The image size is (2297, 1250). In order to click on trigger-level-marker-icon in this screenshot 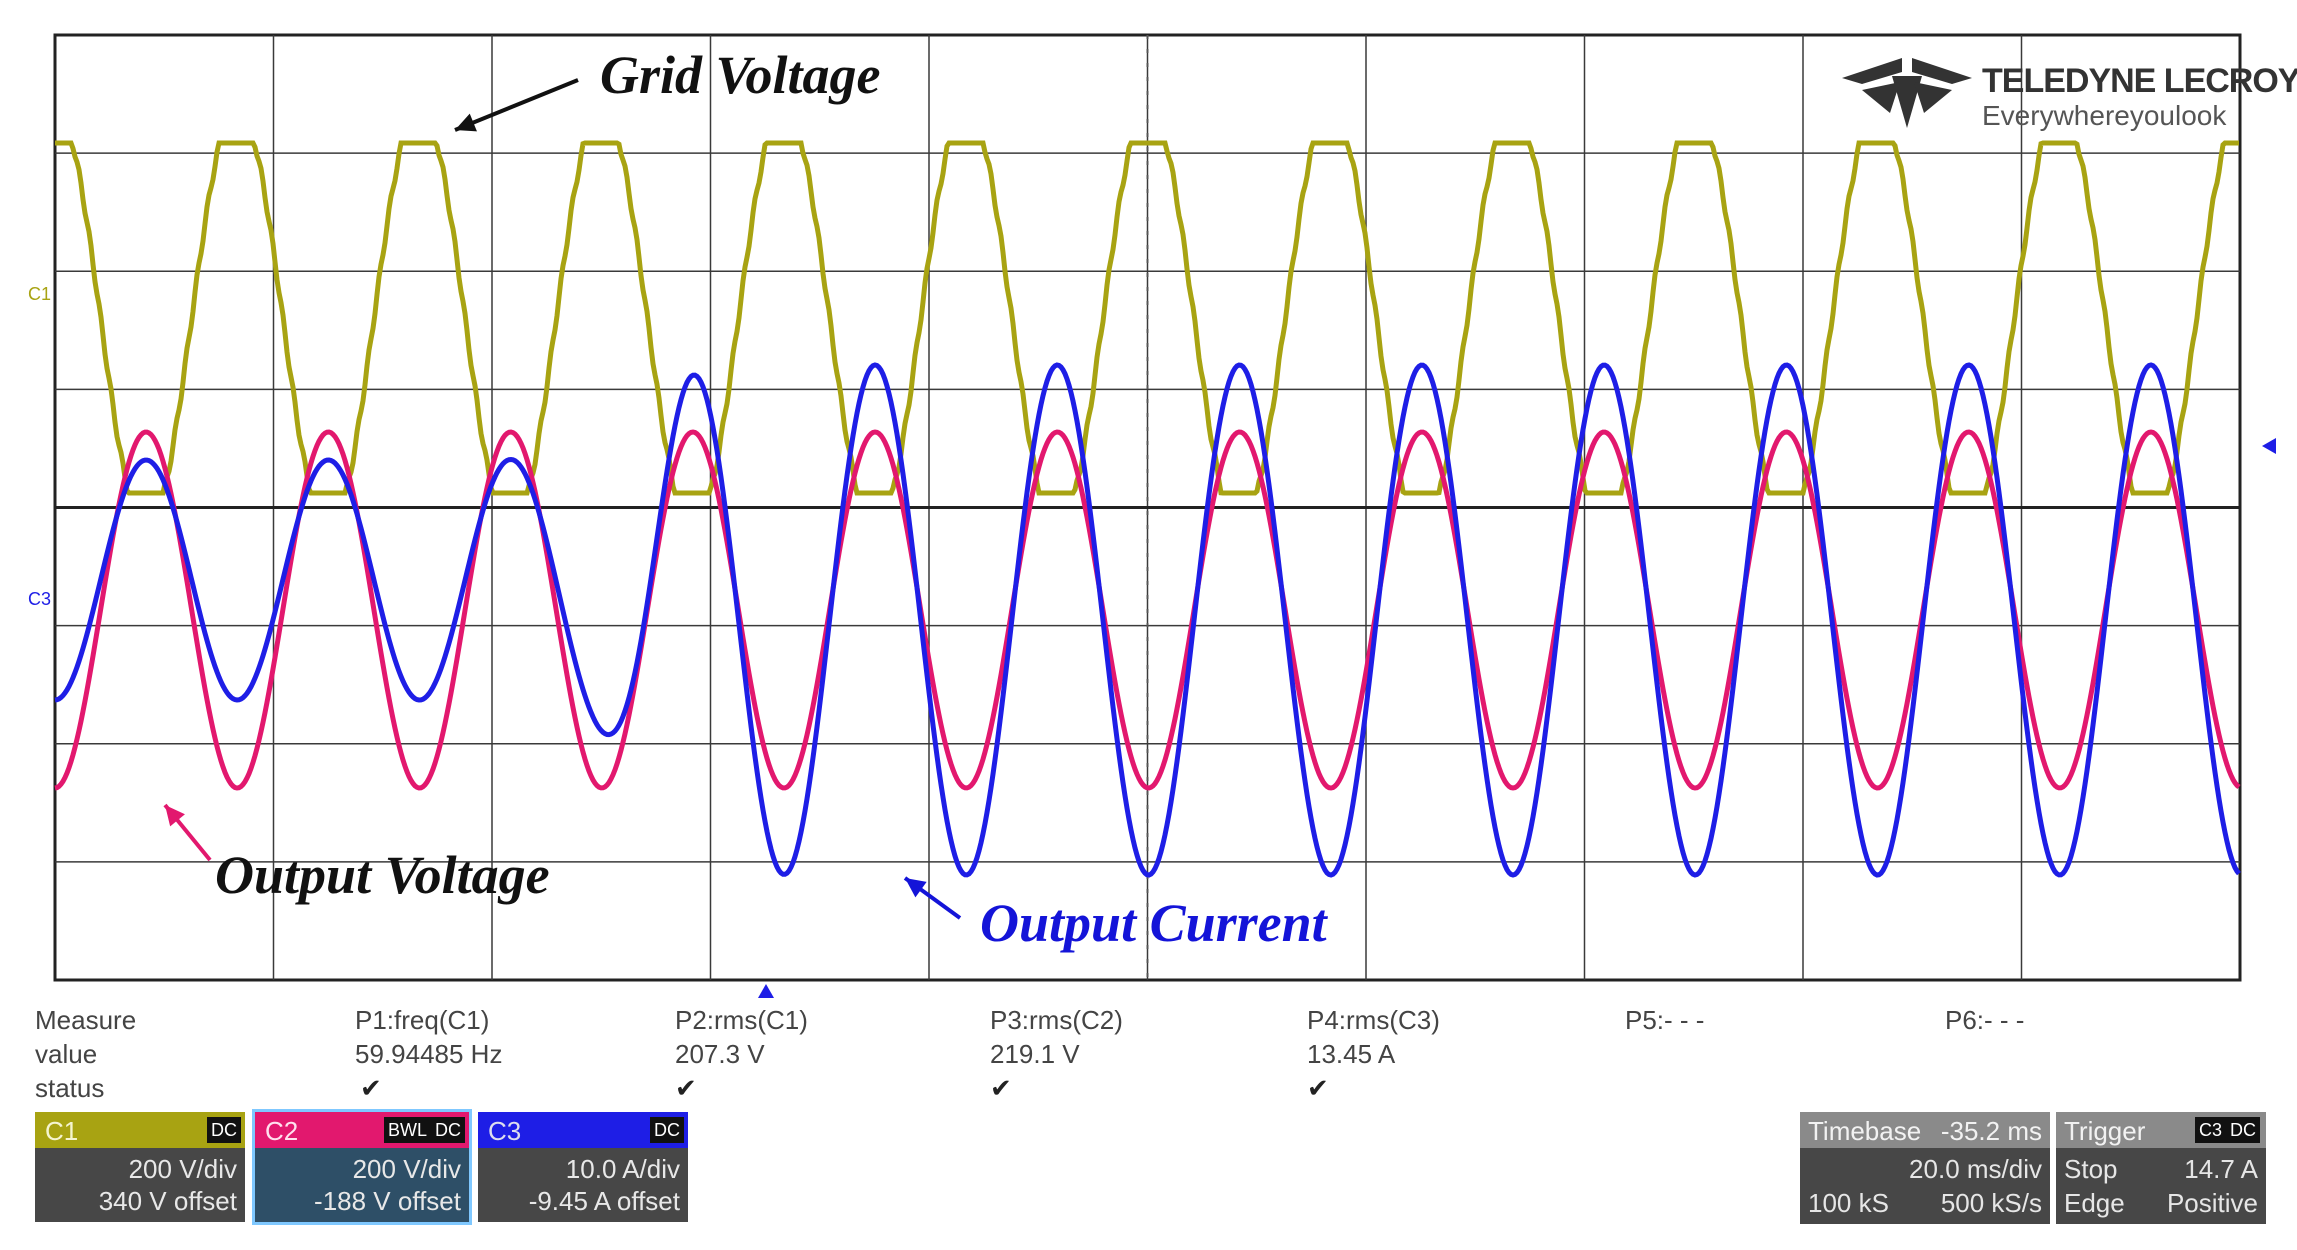, I will do `click(2269, 446)`.